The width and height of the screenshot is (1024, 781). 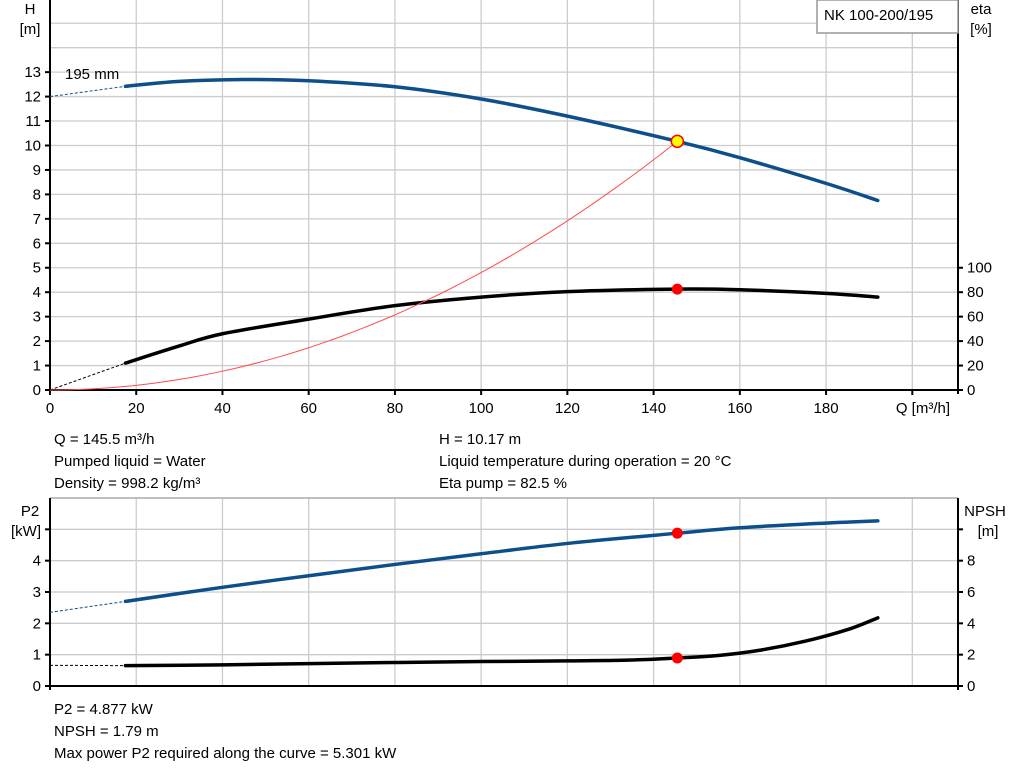 I want to click on y2-tick-label: 100, so click(x=979, y=268).